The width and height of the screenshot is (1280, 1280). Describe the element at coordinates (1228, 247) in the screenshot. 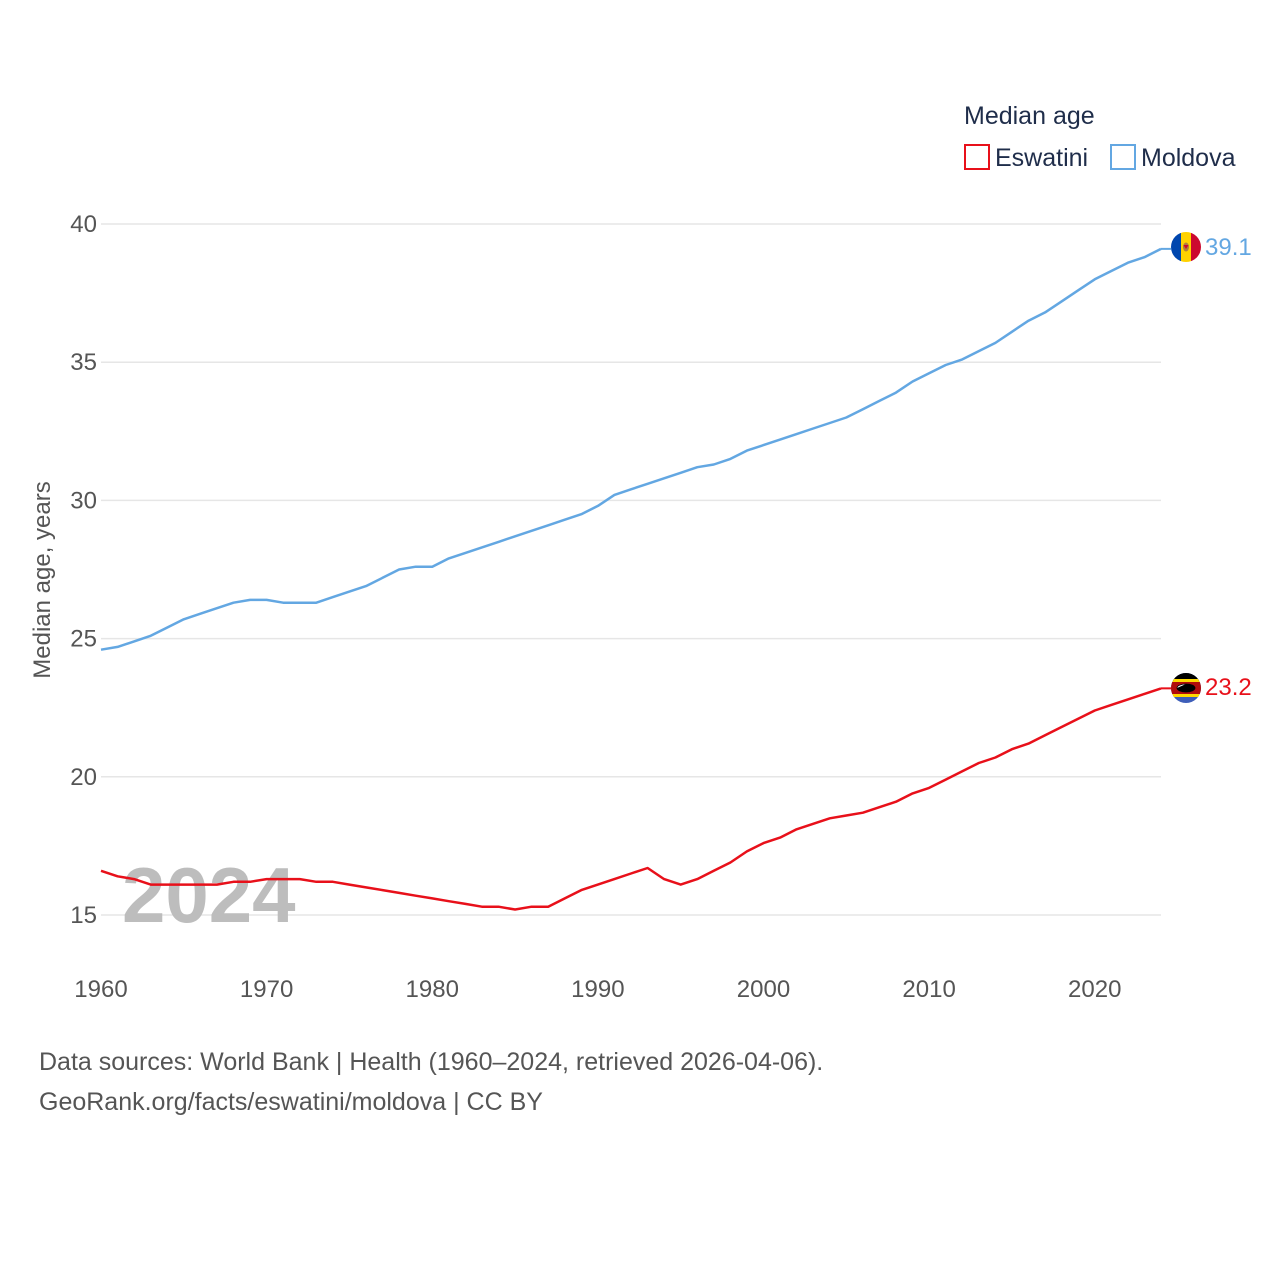

I see `moldova-end-value: 39.1` at that location.